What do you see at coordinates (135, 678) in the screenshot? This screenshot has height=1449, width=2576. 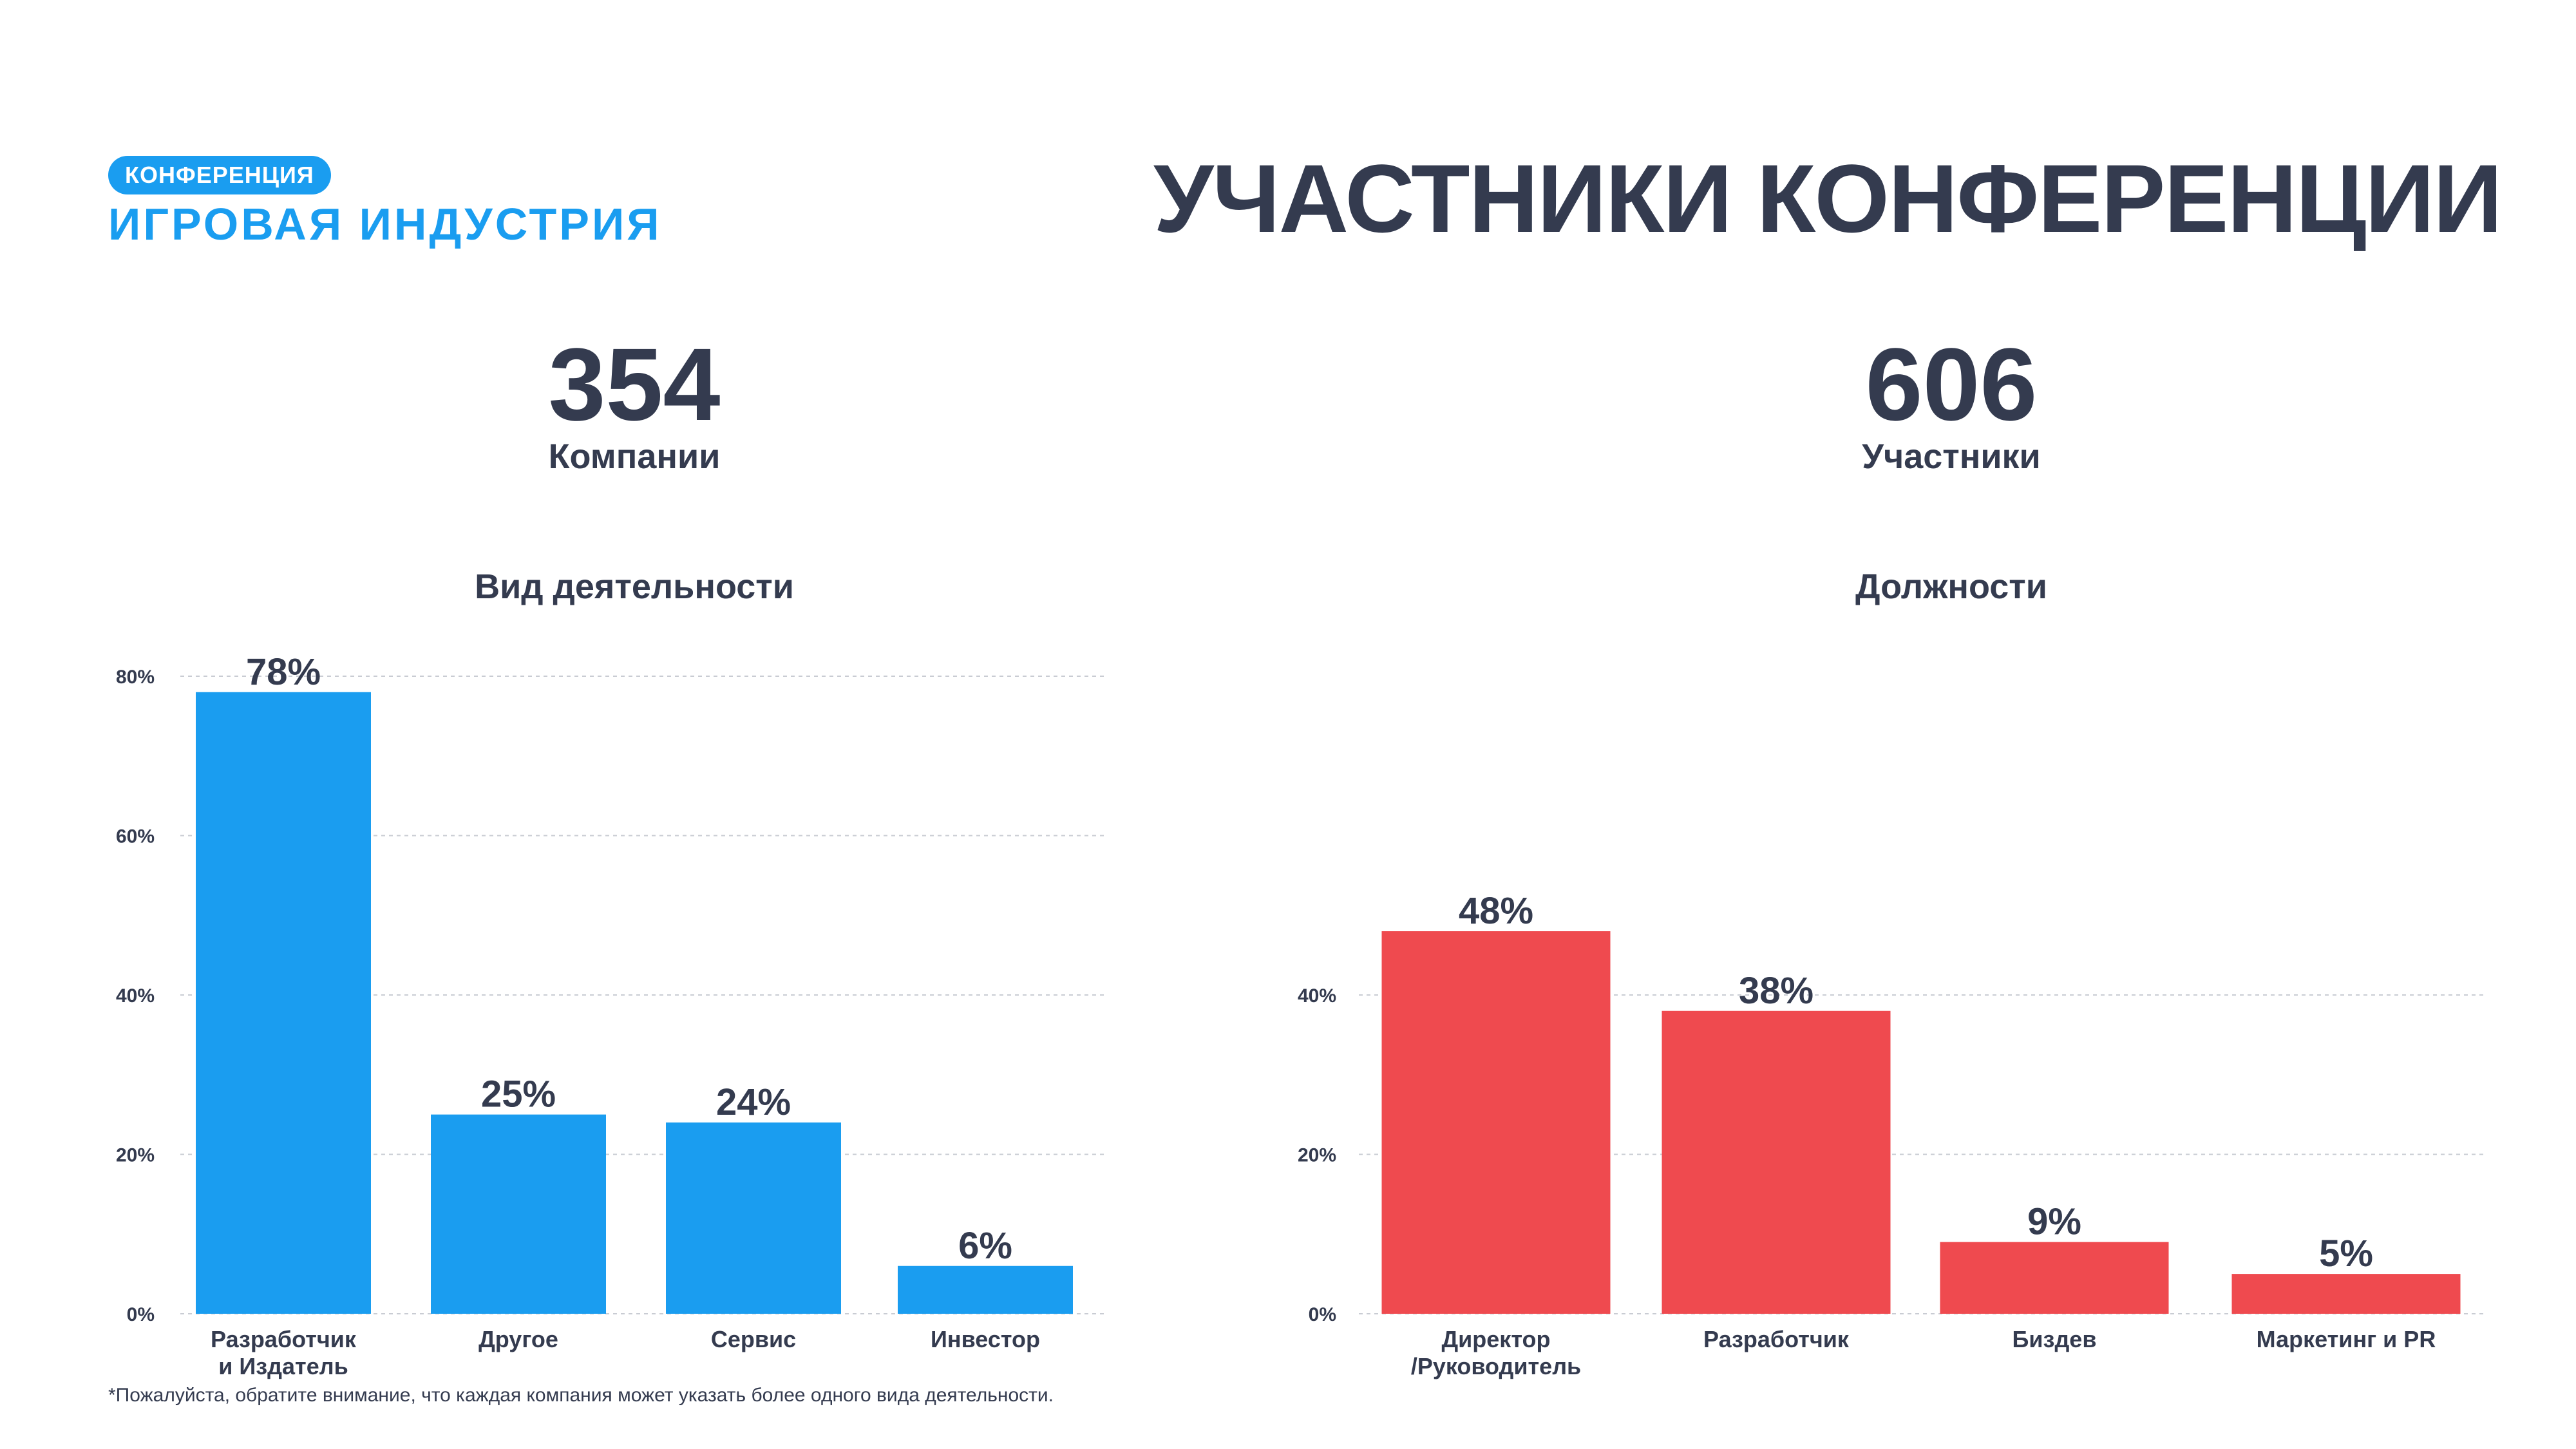 I see `activity-ytick-label: 80%` at bounding box center [135, 678].